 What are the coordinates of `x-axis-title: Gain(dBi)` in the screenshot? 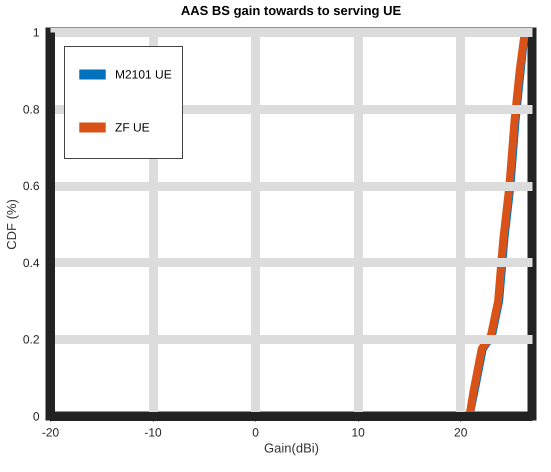 It's located at (291, 448).